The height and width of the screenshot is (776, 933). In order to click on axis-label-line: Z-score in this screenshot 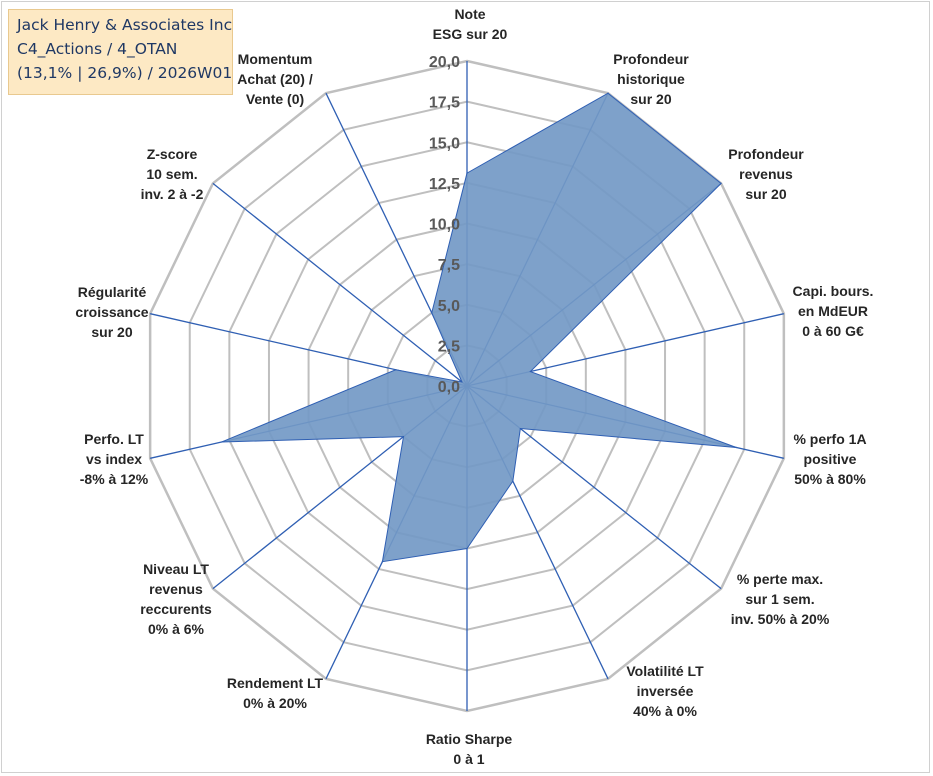, I will do `click(172, 154)`.